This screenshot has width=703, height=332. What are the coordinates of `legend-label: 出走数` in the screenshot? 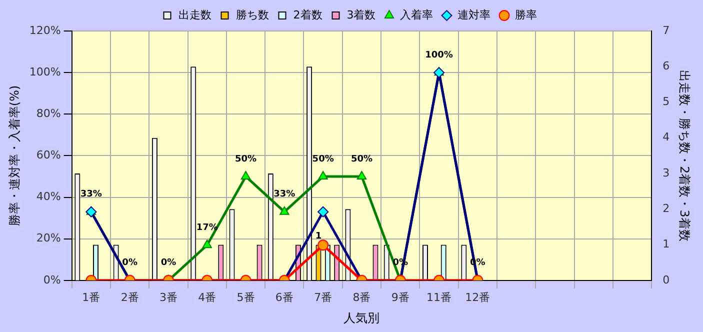 It's located at (195, 15).